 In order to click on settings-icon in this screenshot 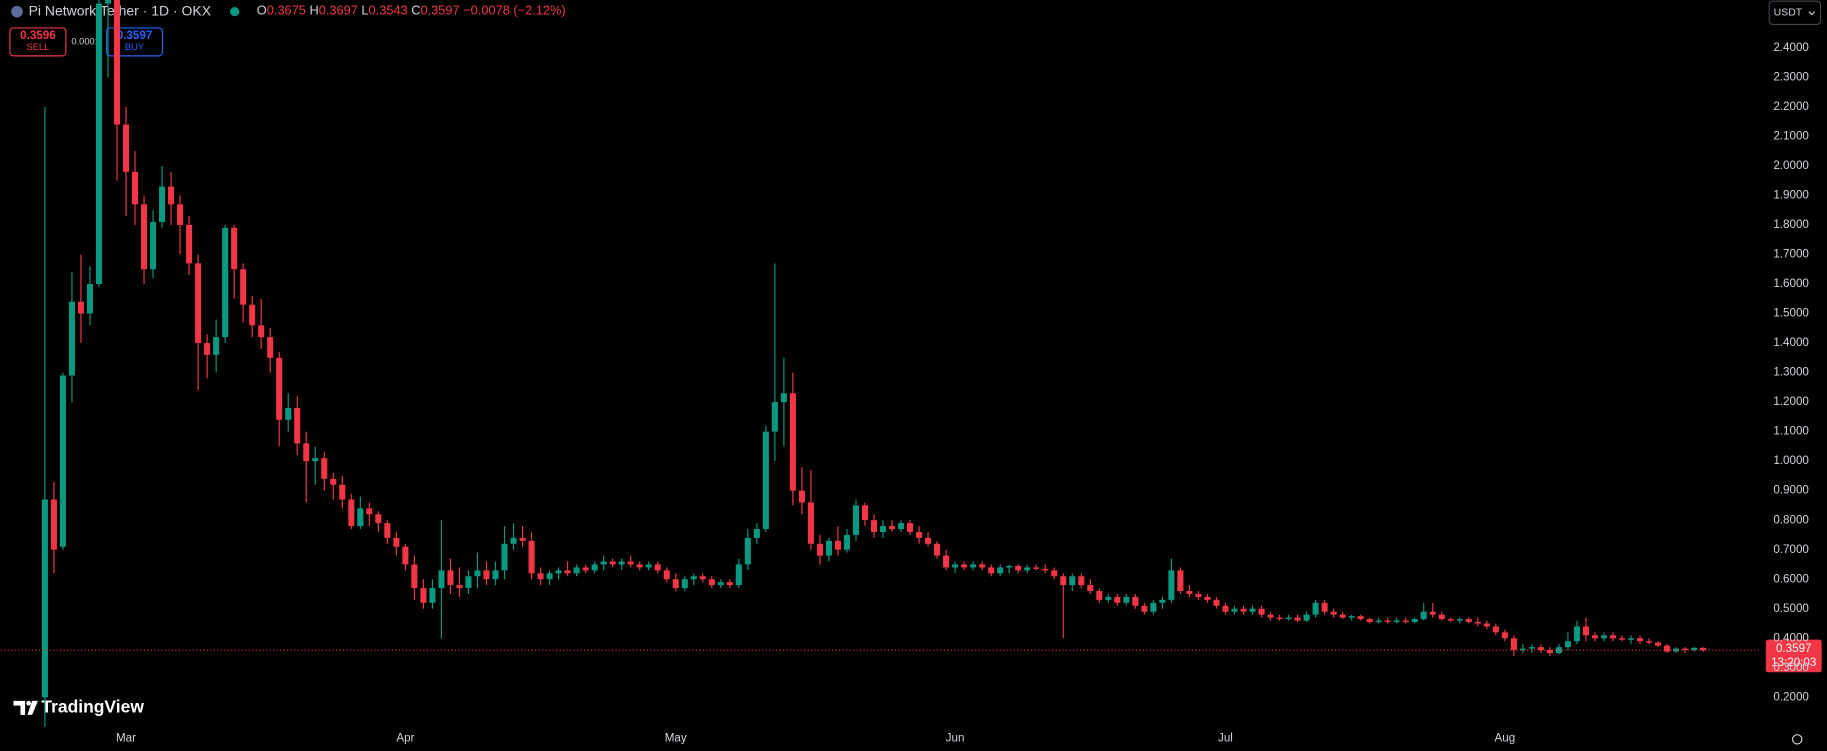, I will do `click(1797, 739)`.